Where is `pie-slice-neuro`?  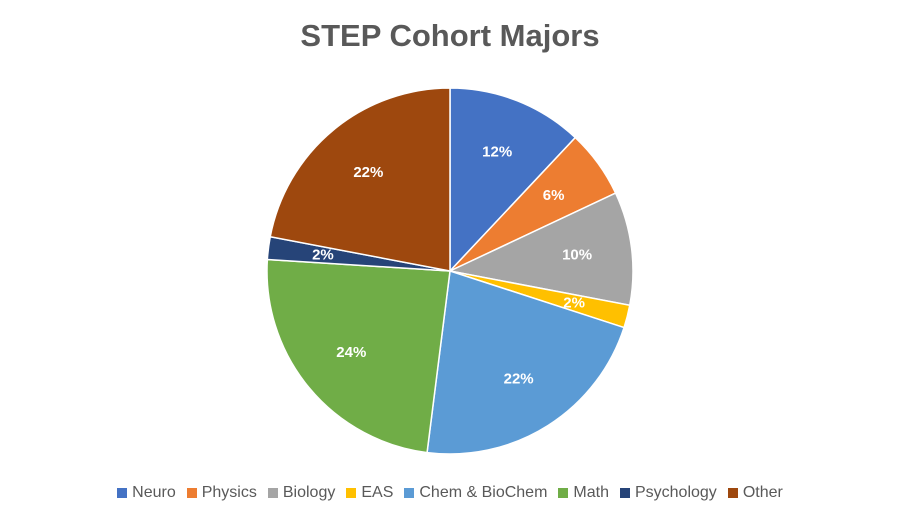
pie-slice-neuro is located at coordinates (513, 180).